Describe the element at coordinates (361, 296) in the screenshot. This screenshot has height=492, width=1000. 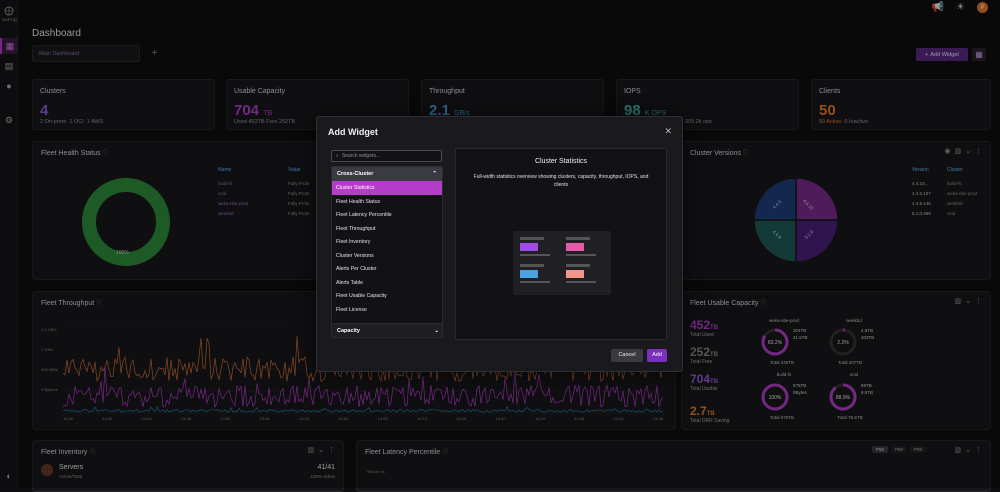
I see `widget-item-fleet-usable-capacity: Fleet Usable Capacity` at that location.